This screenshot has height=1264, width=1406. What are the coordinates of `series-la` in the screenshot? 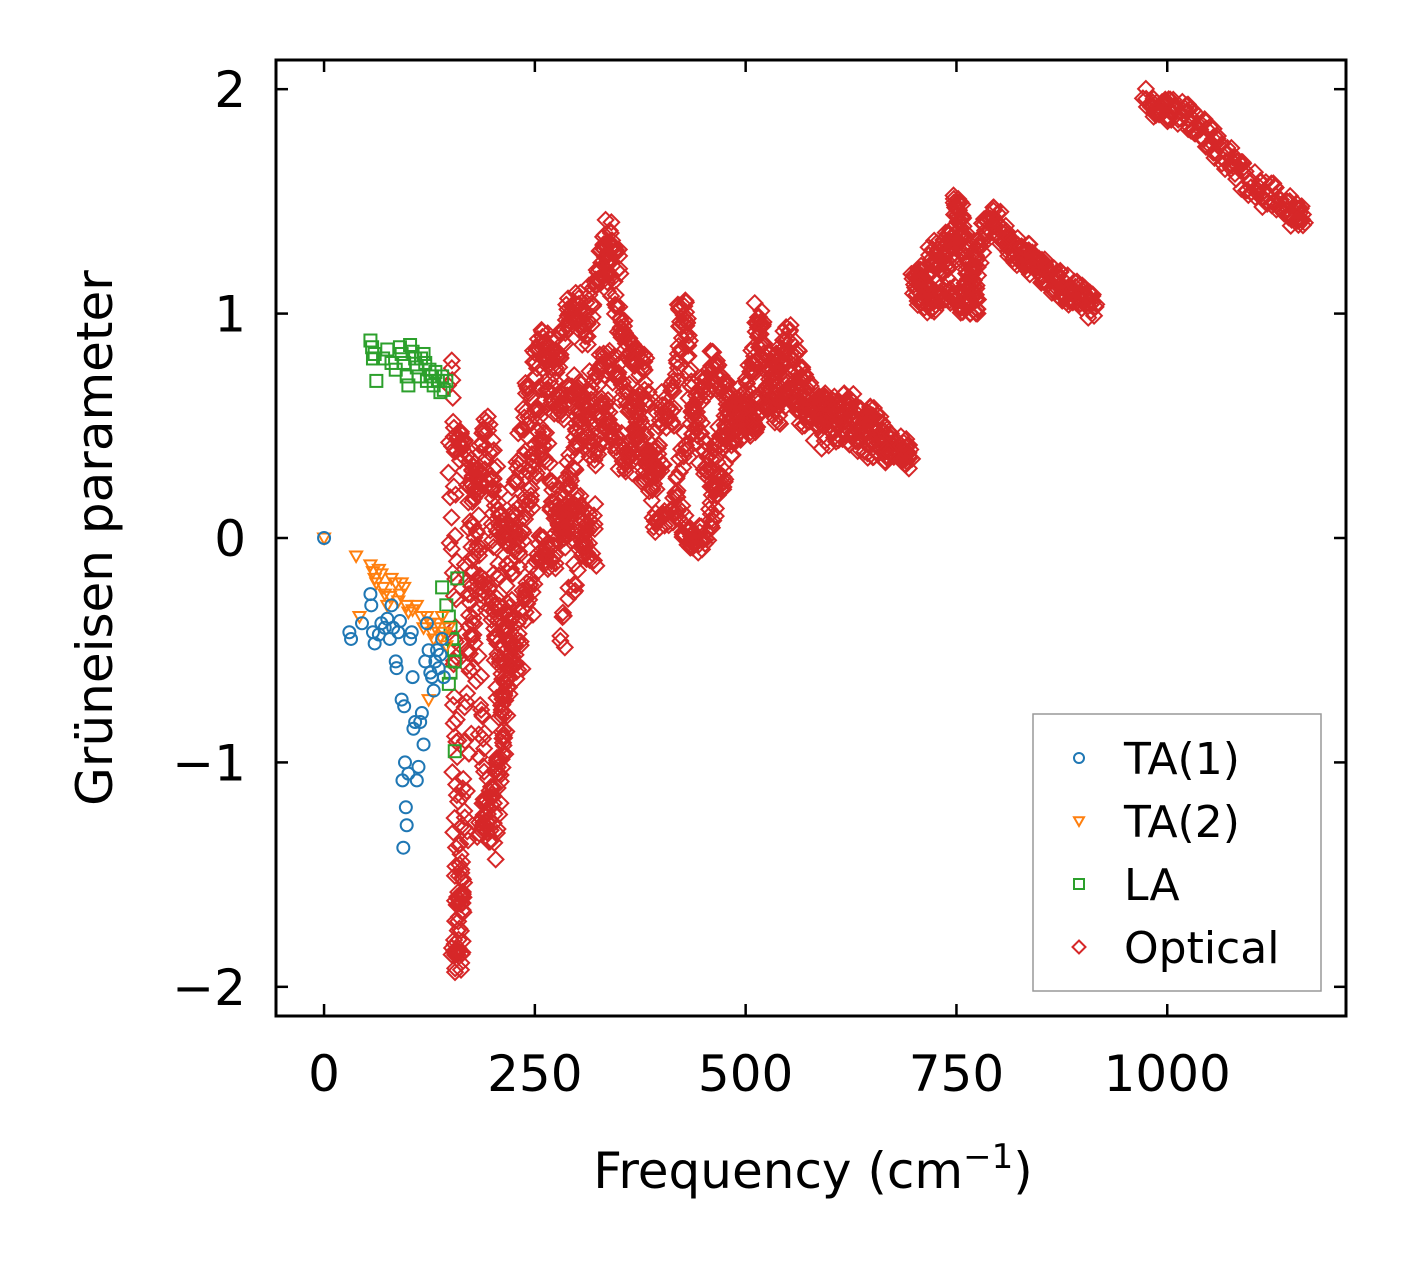 It's located at (414, 546).